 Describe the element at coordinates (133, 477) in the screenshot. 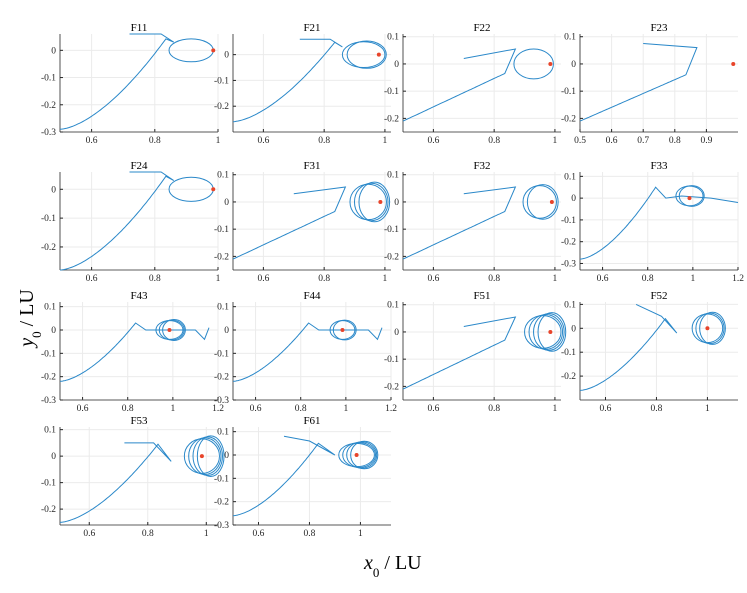

I see `subplot-f53: F53 0.6 0.8 1 -0.2 -0.1 0 0.1` at that location.